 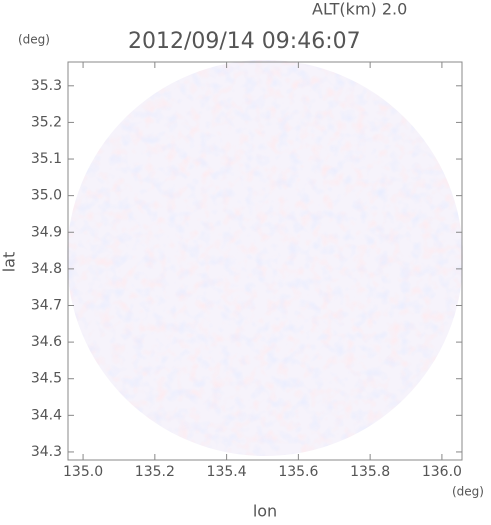 What do you see at coordinates (442, 472) in the screenshot?
I see `x-tick-label: 136.0` at bounding box center [442, 472].